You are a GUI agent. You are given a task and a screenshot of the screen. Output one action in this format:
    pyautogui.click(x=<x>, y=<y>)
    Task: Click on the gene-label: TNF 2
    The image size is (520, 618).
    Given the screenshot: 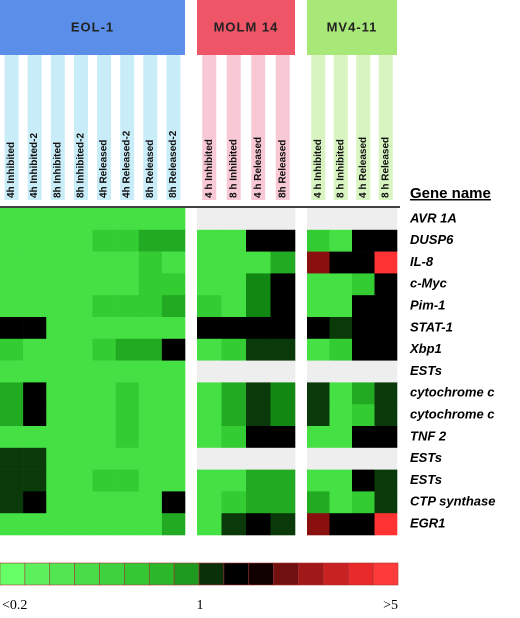 What is the action you would take?
    pyautogui.click(x=428, y=435)
    